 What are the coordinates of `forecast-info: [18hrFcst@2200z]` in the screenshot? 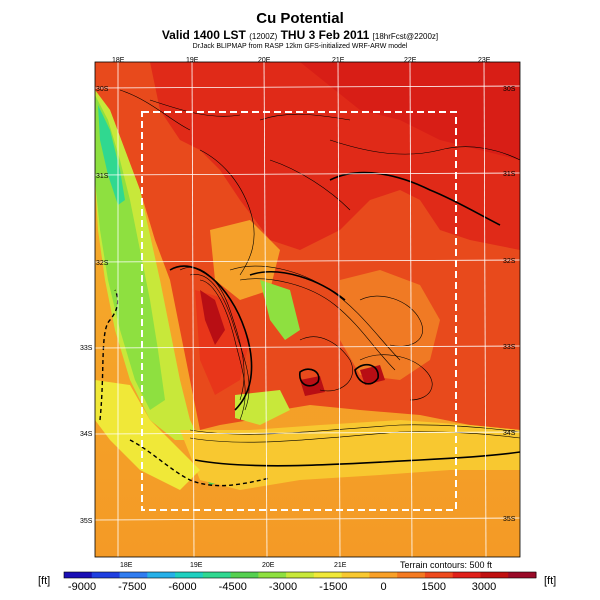 It's located at (405, 36).